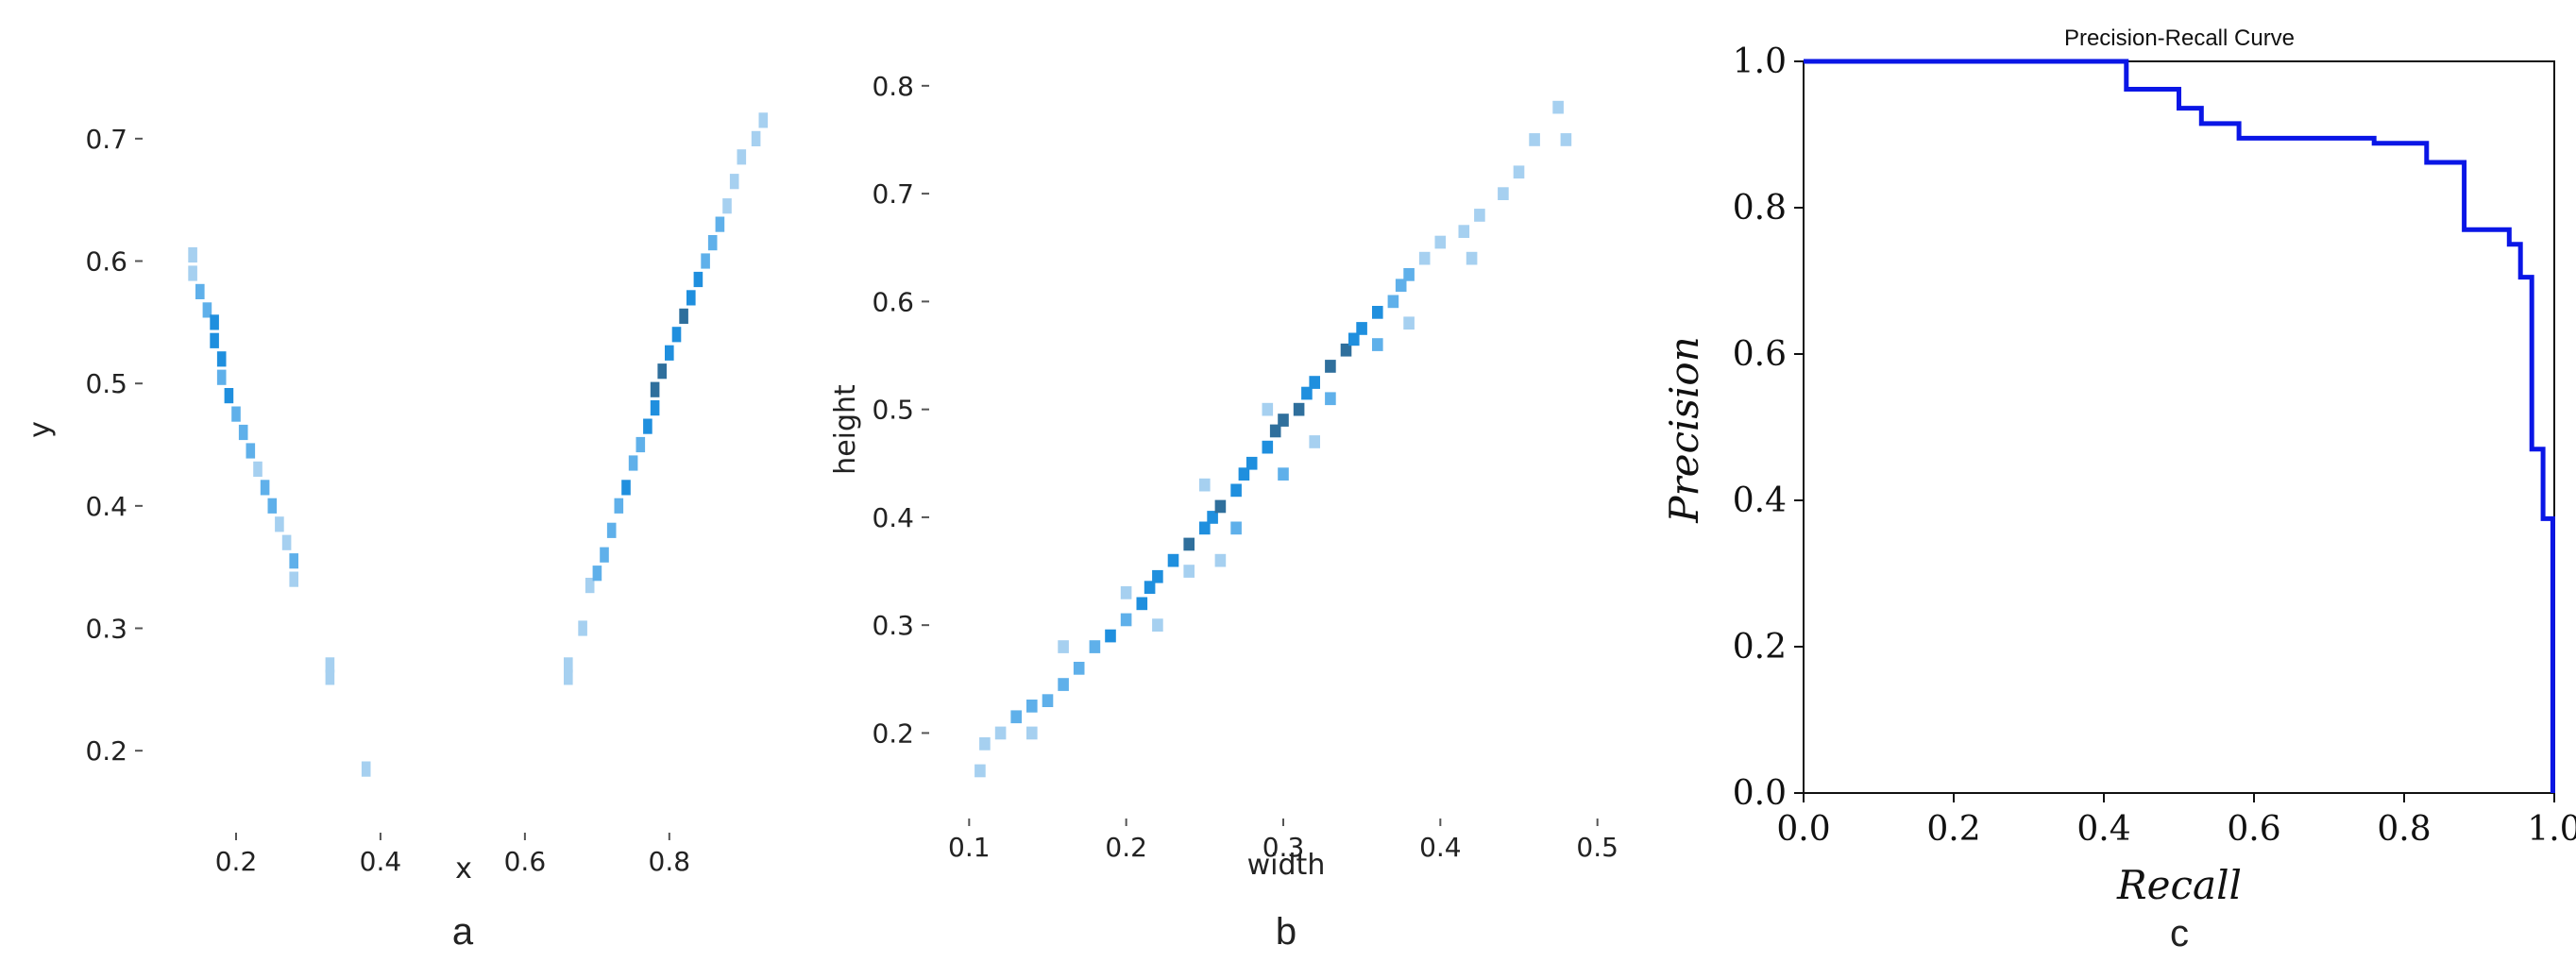 The image size is (2576, 979). Describe the element at coordinates (893, 625) in the screenshot. I see `y-tick-label: 0.3` at that location.